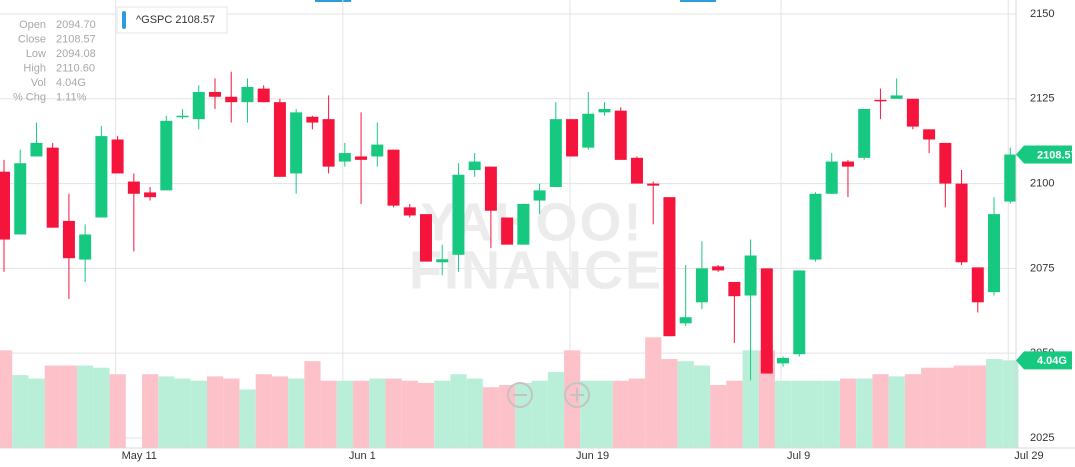  I want to click on info-value: 2094.08, so click(76, 54).